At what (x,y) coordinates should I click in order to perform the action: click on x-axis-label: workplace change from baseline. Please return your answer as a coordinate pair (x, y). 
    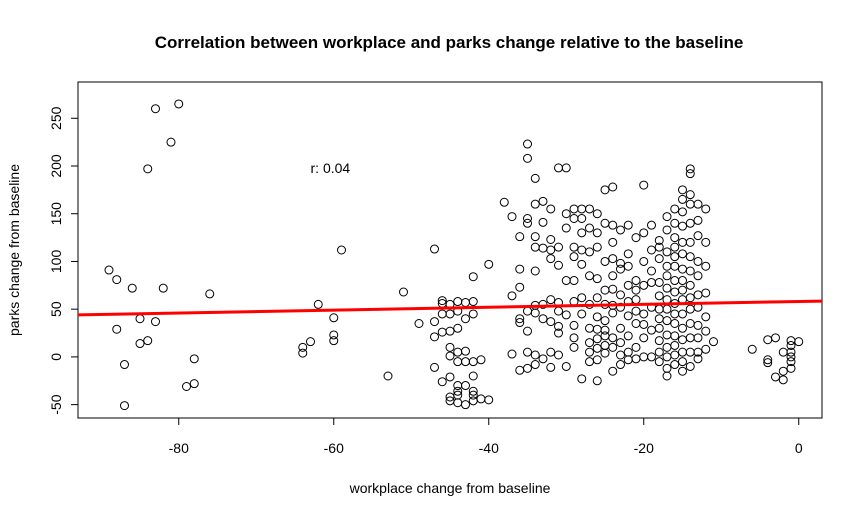
    Looking at the image, I should click on (450, 488).